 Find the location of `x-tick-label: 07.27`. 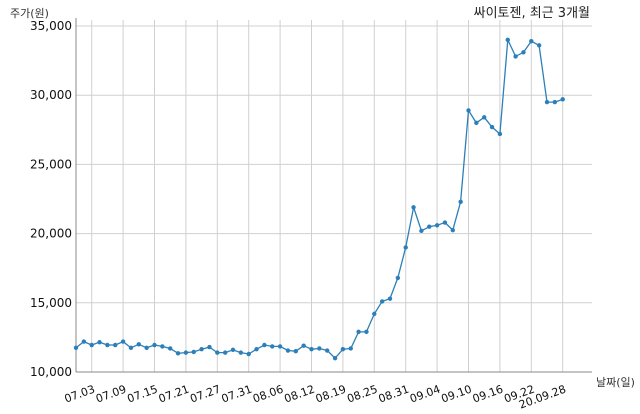

x-tick-label: 07.27 is located at coordinates (205, 394).